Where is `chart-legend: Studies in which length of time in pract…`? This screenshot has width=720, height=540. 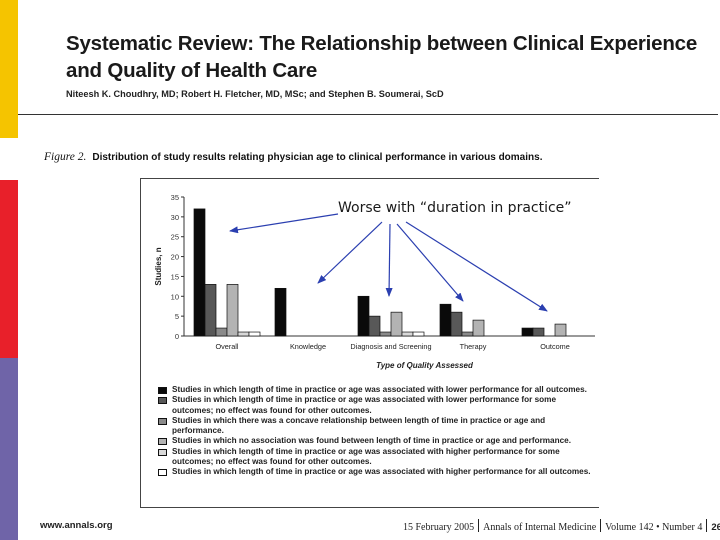
chart-legend: Studies in which length of time in pract… is located at coordinates (378, 431).